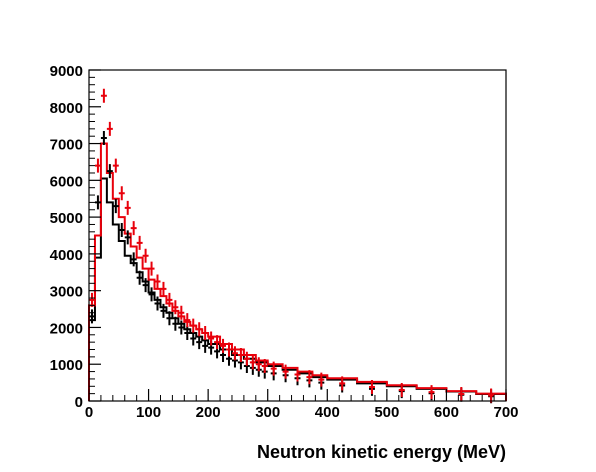 The width and height of the screenshot is (596, 472). I want to click on y-tick-label: 3000, so click(66, 292).